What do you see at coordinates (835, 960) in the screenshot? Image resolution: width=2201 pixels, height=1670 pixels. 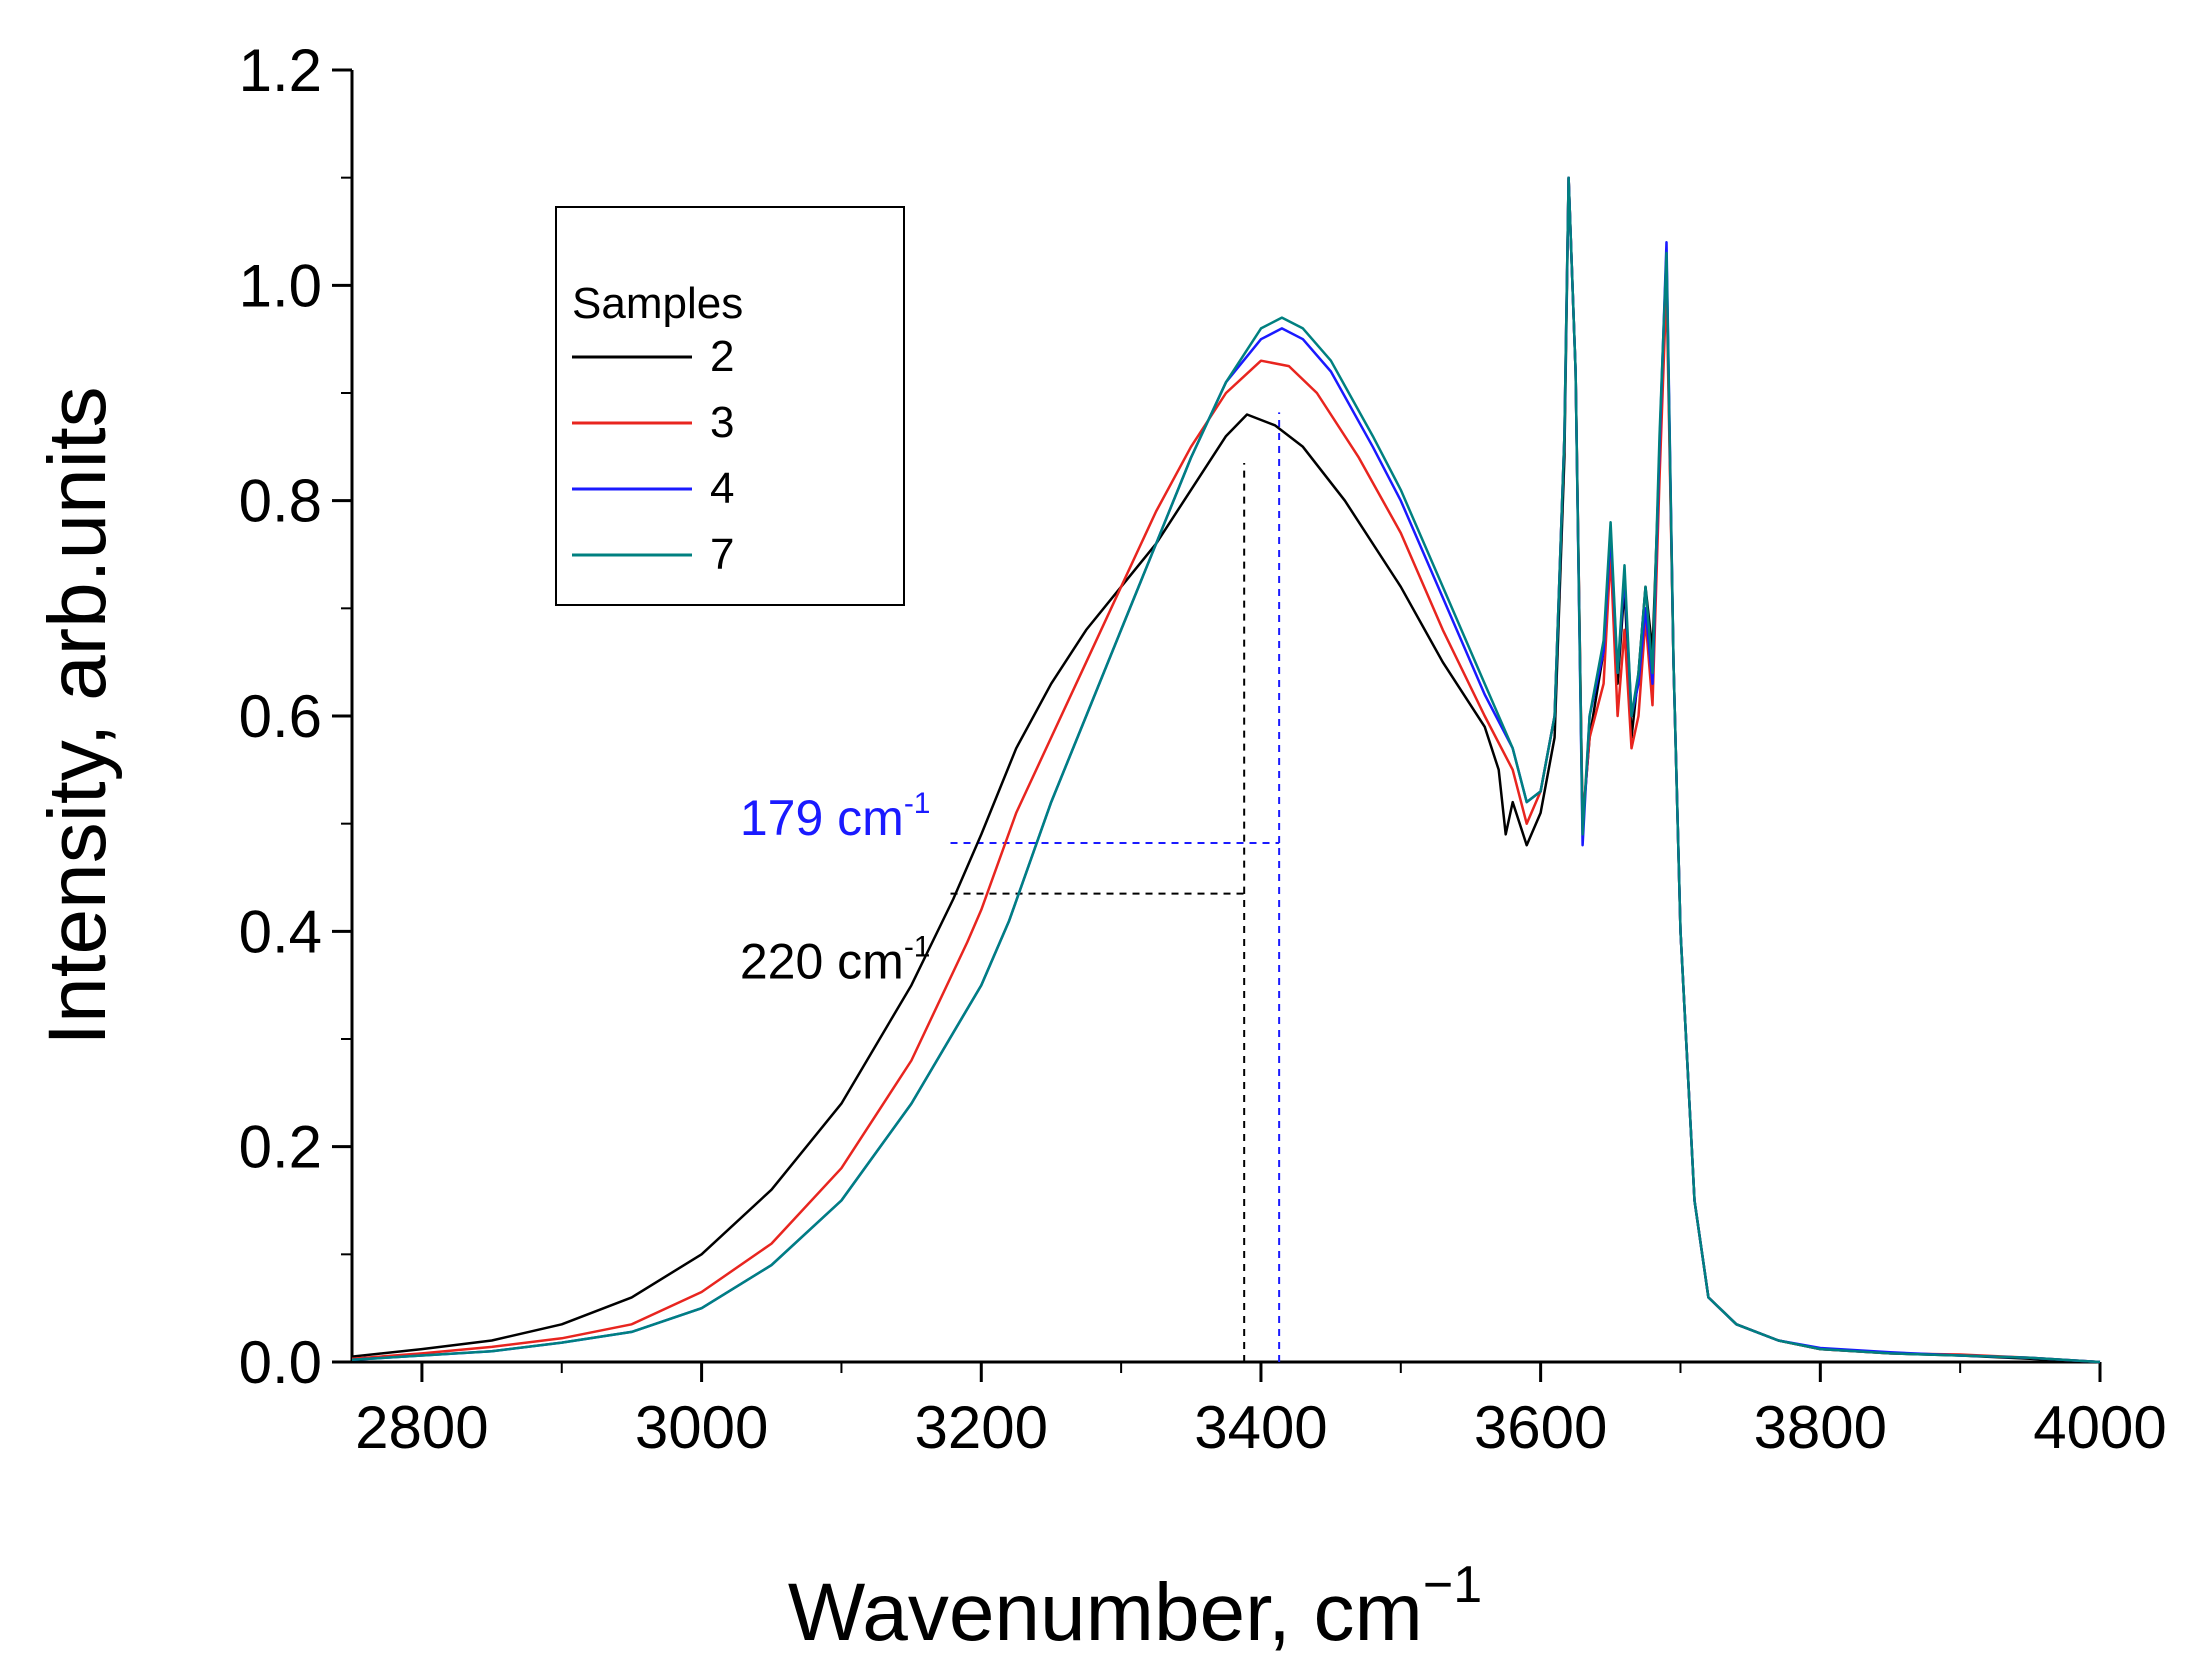 I see `fwhm-sample-2-label: 220 cm-1` at bounding box center [835, 960].